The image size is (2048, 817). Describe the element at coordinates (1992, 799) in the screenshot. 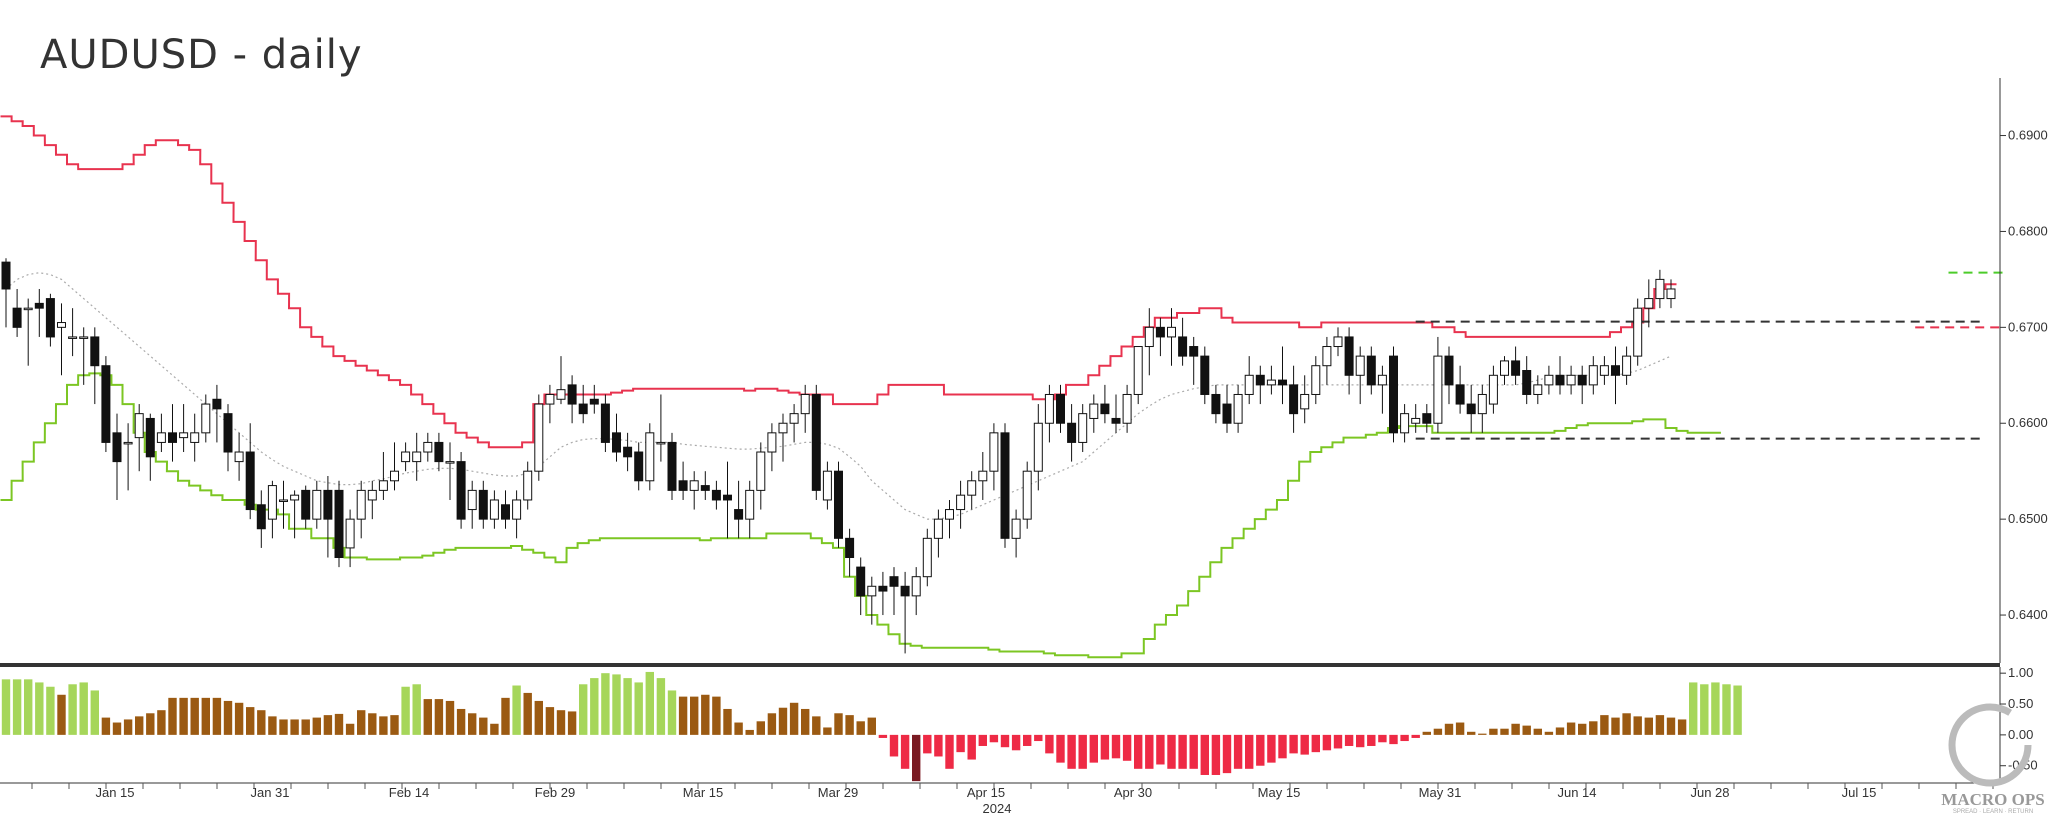

I see `watermark-text: MACRO OPS` at that location.